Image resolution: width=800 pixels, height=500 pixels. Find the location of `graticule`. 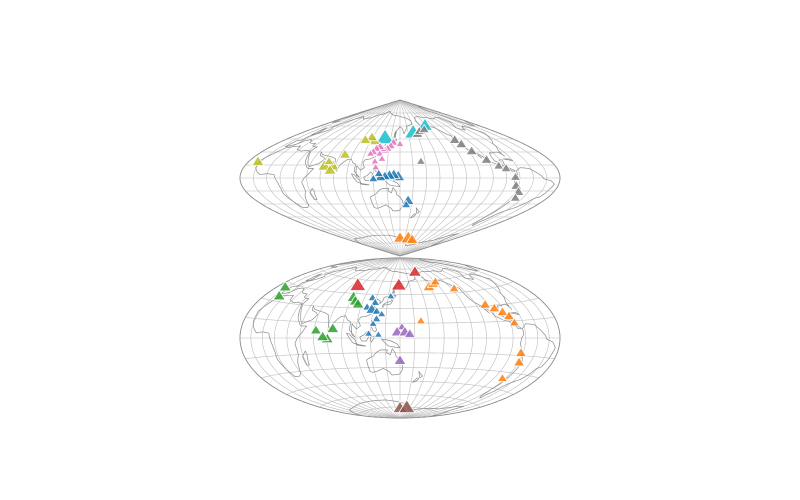

graticule is located at coordinates (400, 178).